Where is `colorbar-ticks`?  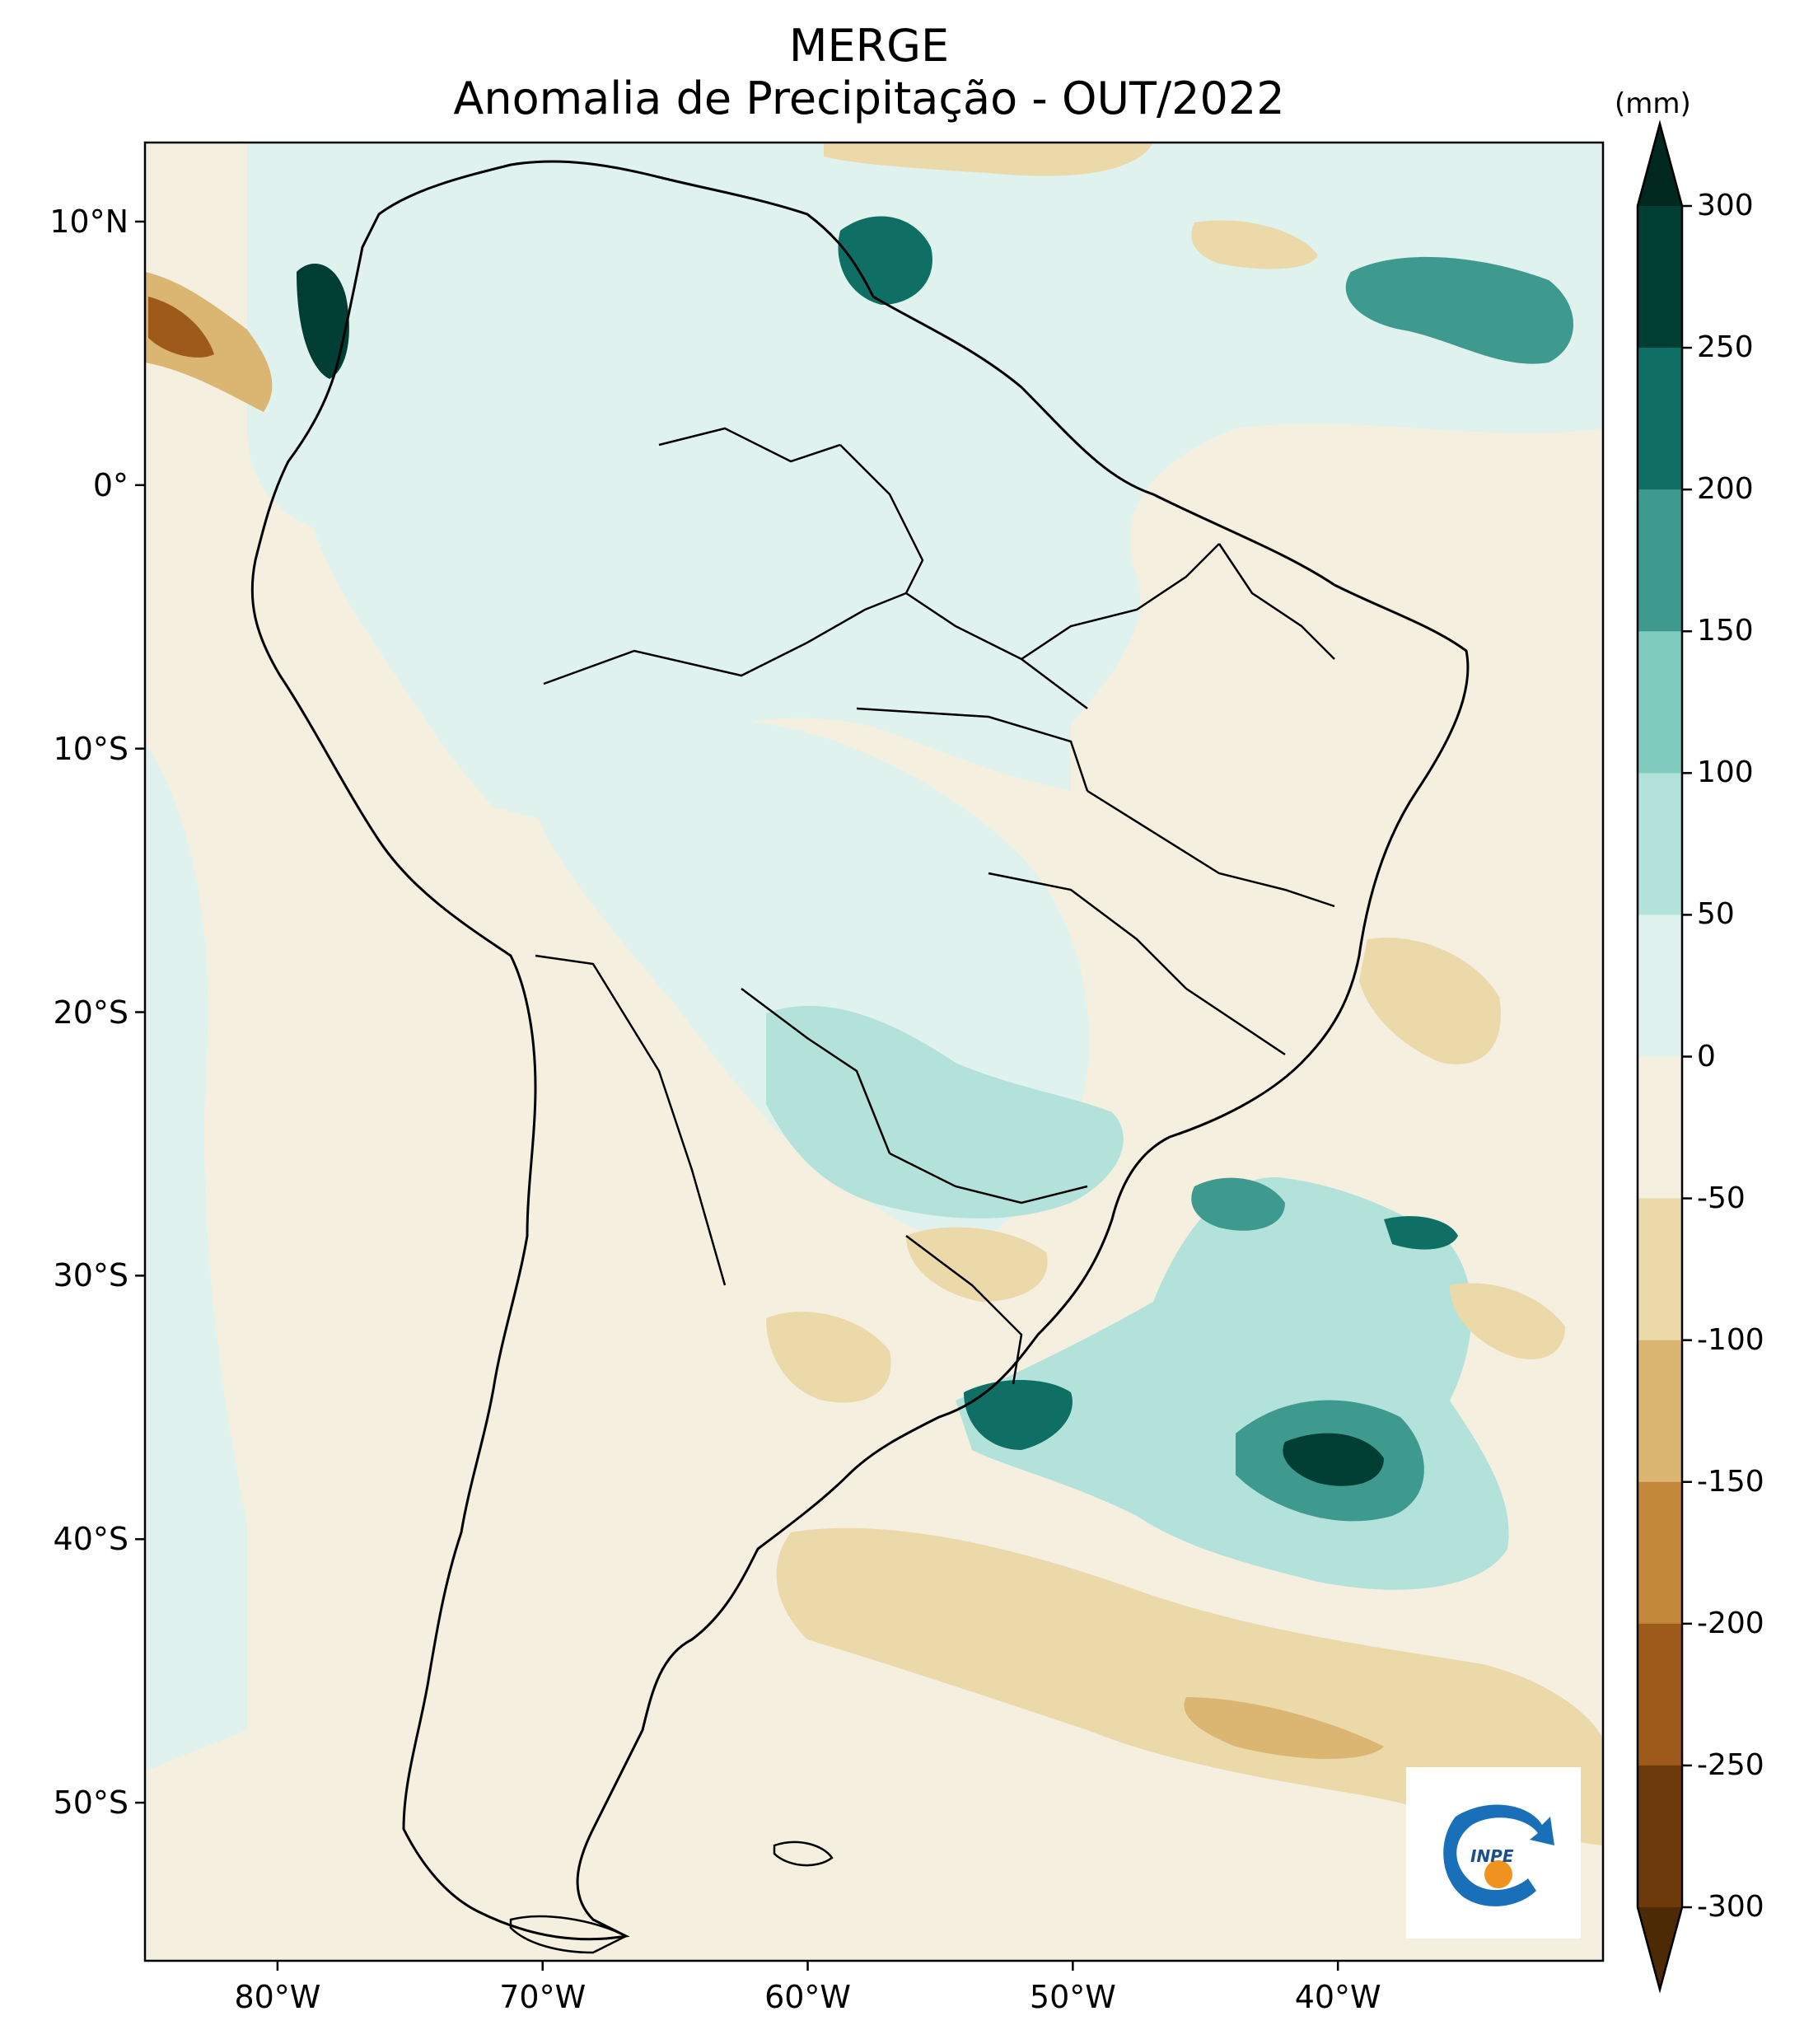 colorbar-ticks is located at coordinates (1687, 1056).